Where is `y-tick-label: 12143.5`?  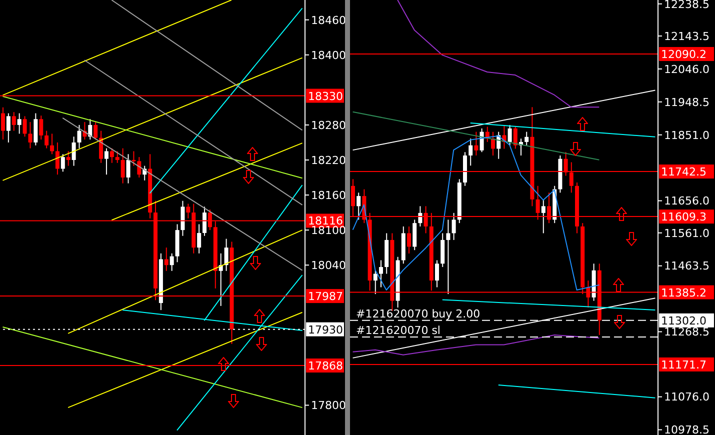 y-tick-label: 12143.5 is located at coordinates (687, 36).